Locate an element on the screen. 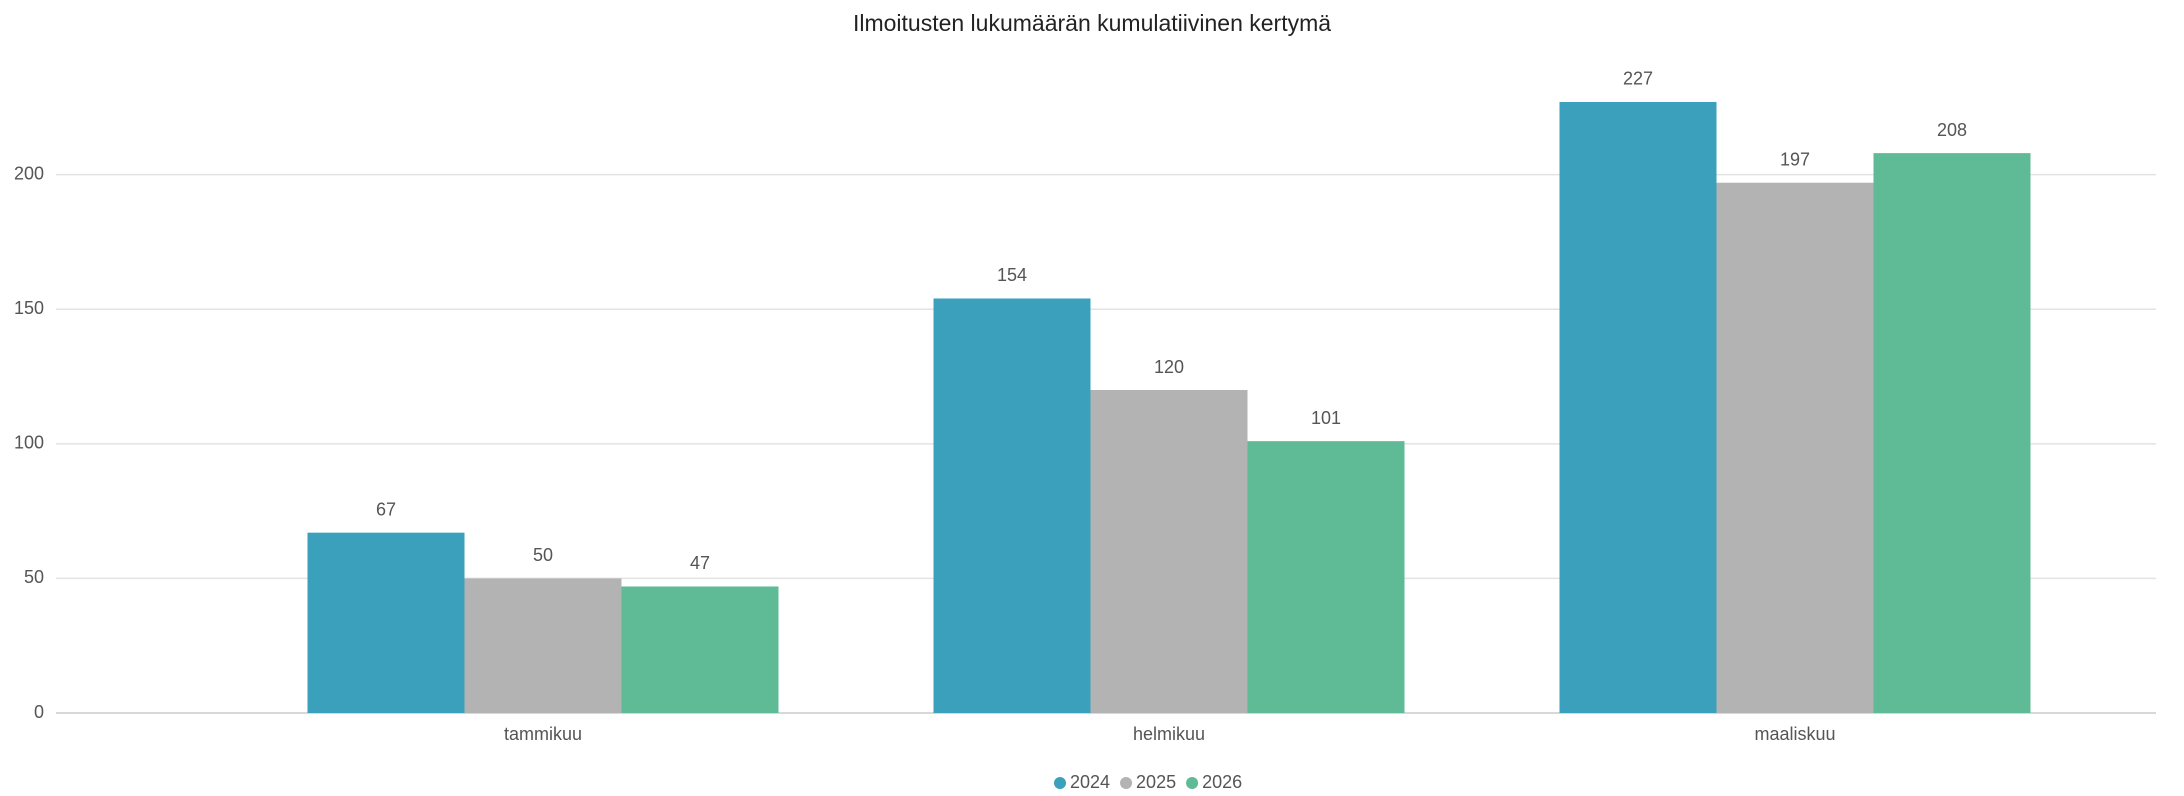  data-label: 120 is located at coordinates (1169, 367).